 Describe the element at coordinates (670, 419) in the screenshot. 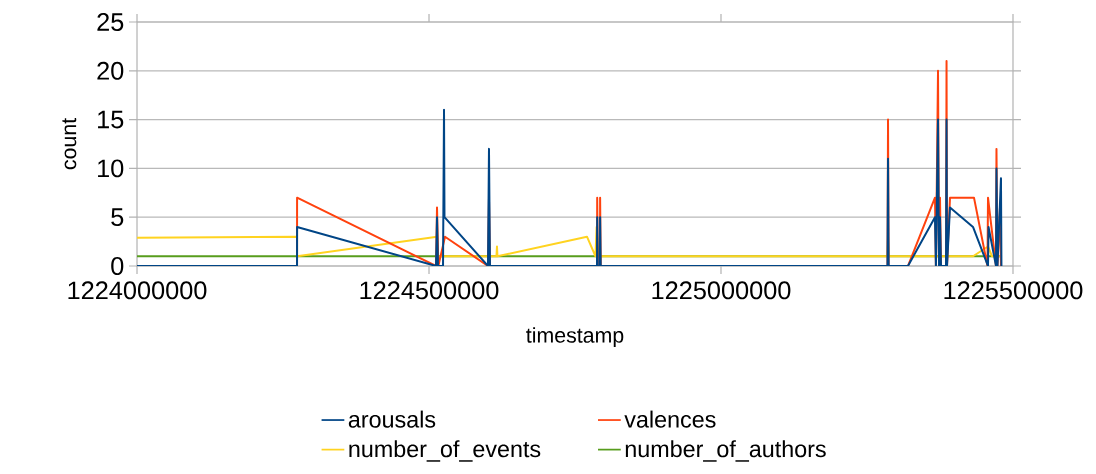

I see `legend-label: valences` at that location.